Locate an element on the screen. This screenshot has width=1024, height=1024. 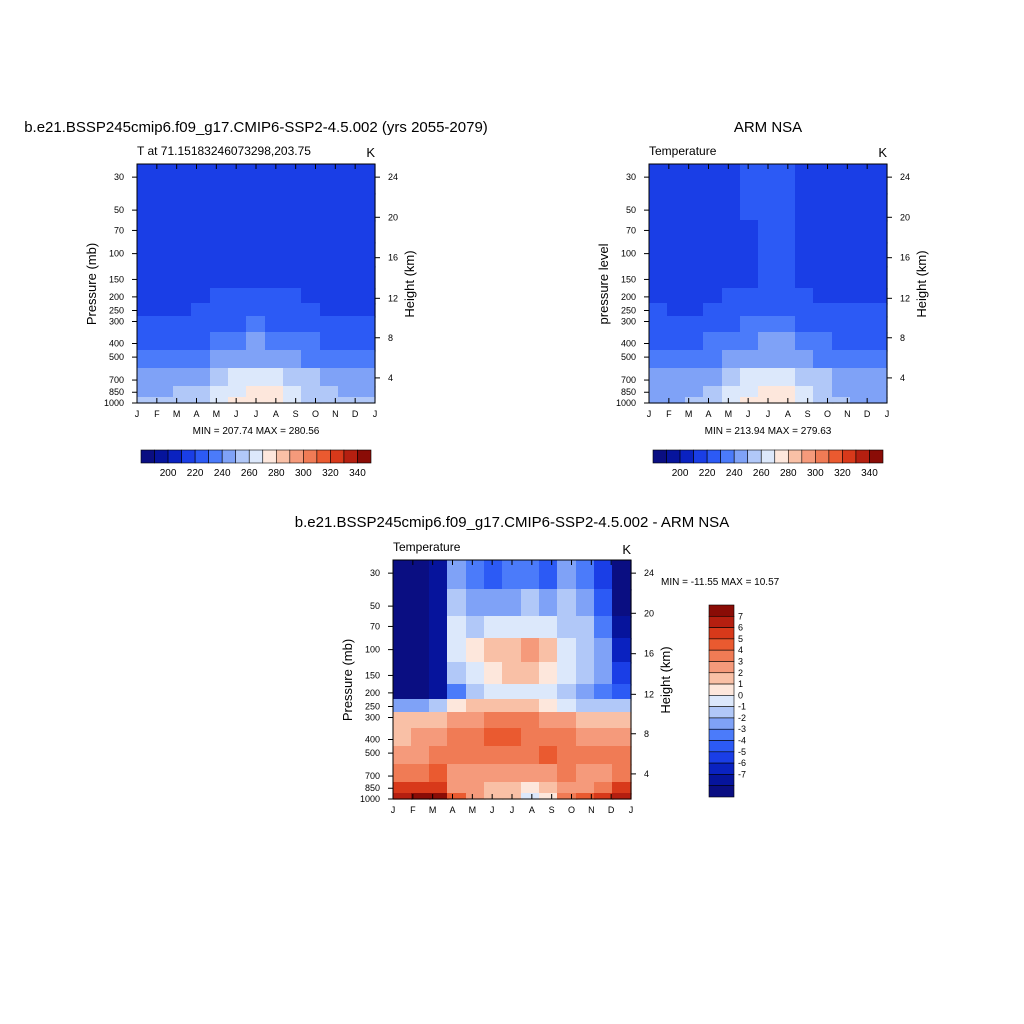
p2-colorbar-label: 280 is located at coordinates (788, 473).